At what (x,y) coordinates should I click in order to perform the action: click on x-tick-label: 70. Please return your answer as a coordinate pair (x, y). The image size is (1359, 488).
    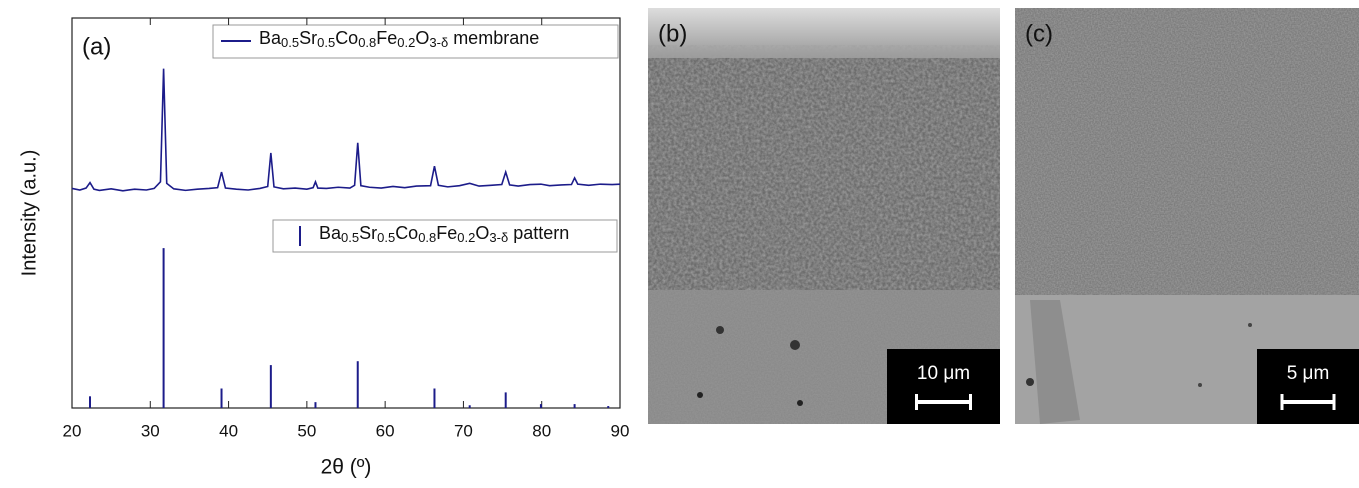
    Looking at the image, I should click on (463, 430).